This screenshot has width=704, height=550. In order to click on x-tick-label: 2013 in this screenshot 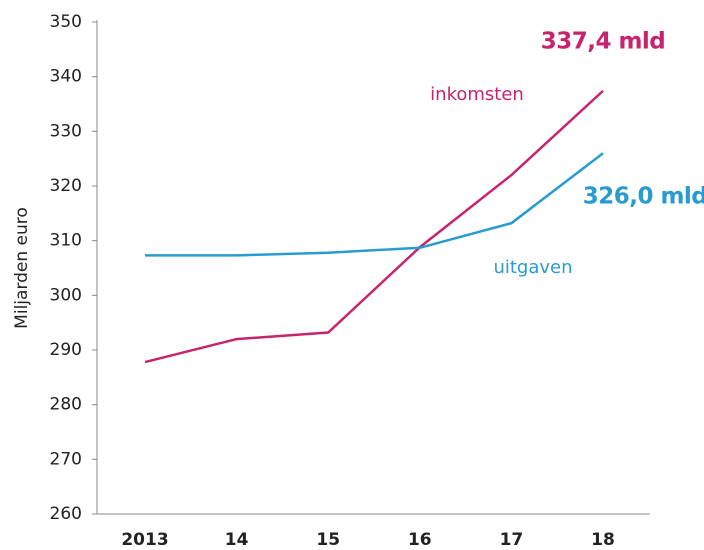, I will do `click(144, 540)`.